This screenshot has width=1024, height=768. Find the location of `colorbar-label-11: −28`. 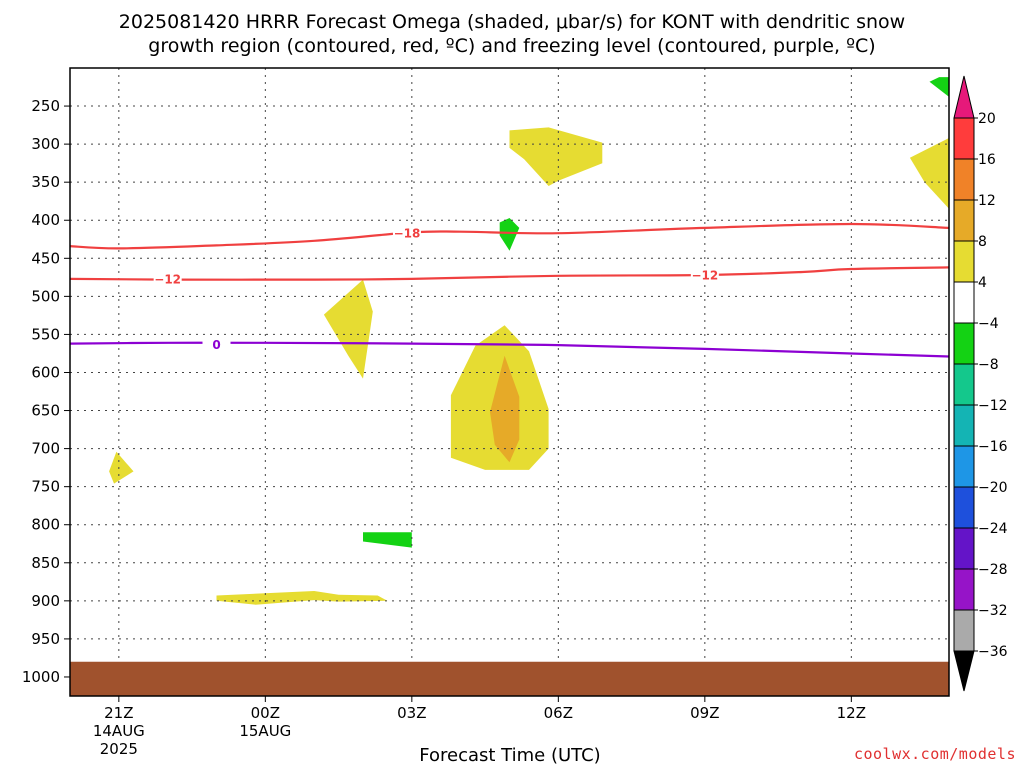

colorbar-label-11: −28 is located at coordinates (993, 570).